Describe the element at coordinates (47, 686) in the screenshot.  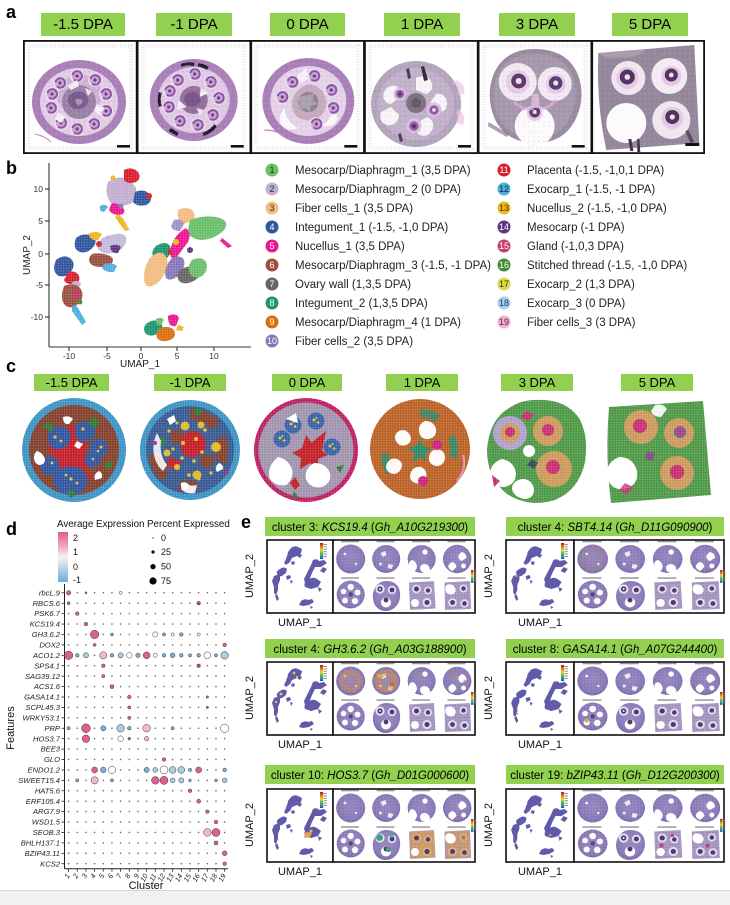
I see `svg-text: ACS1.6` at that location.